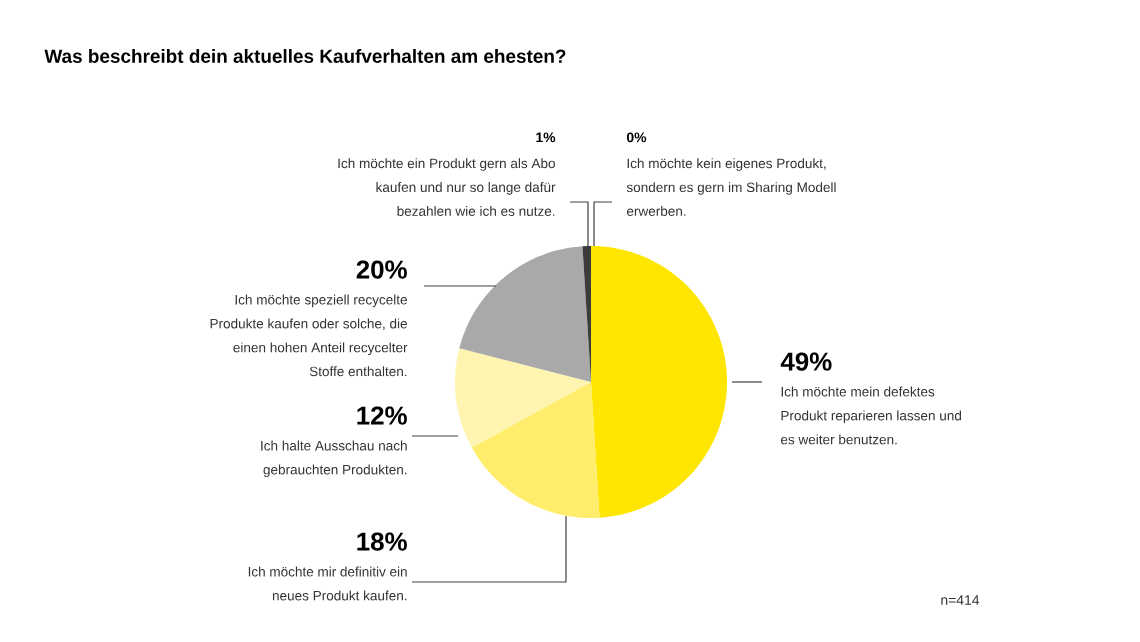  I want to click on data-label: 12%, so click(382, 415).